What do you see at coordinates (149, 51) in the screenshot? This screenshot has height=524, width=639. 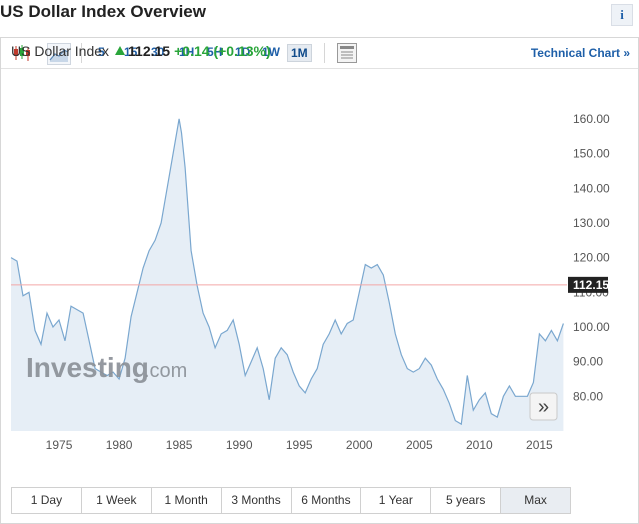 I see `last-price: 112.15` at bounding box center [149, 51].